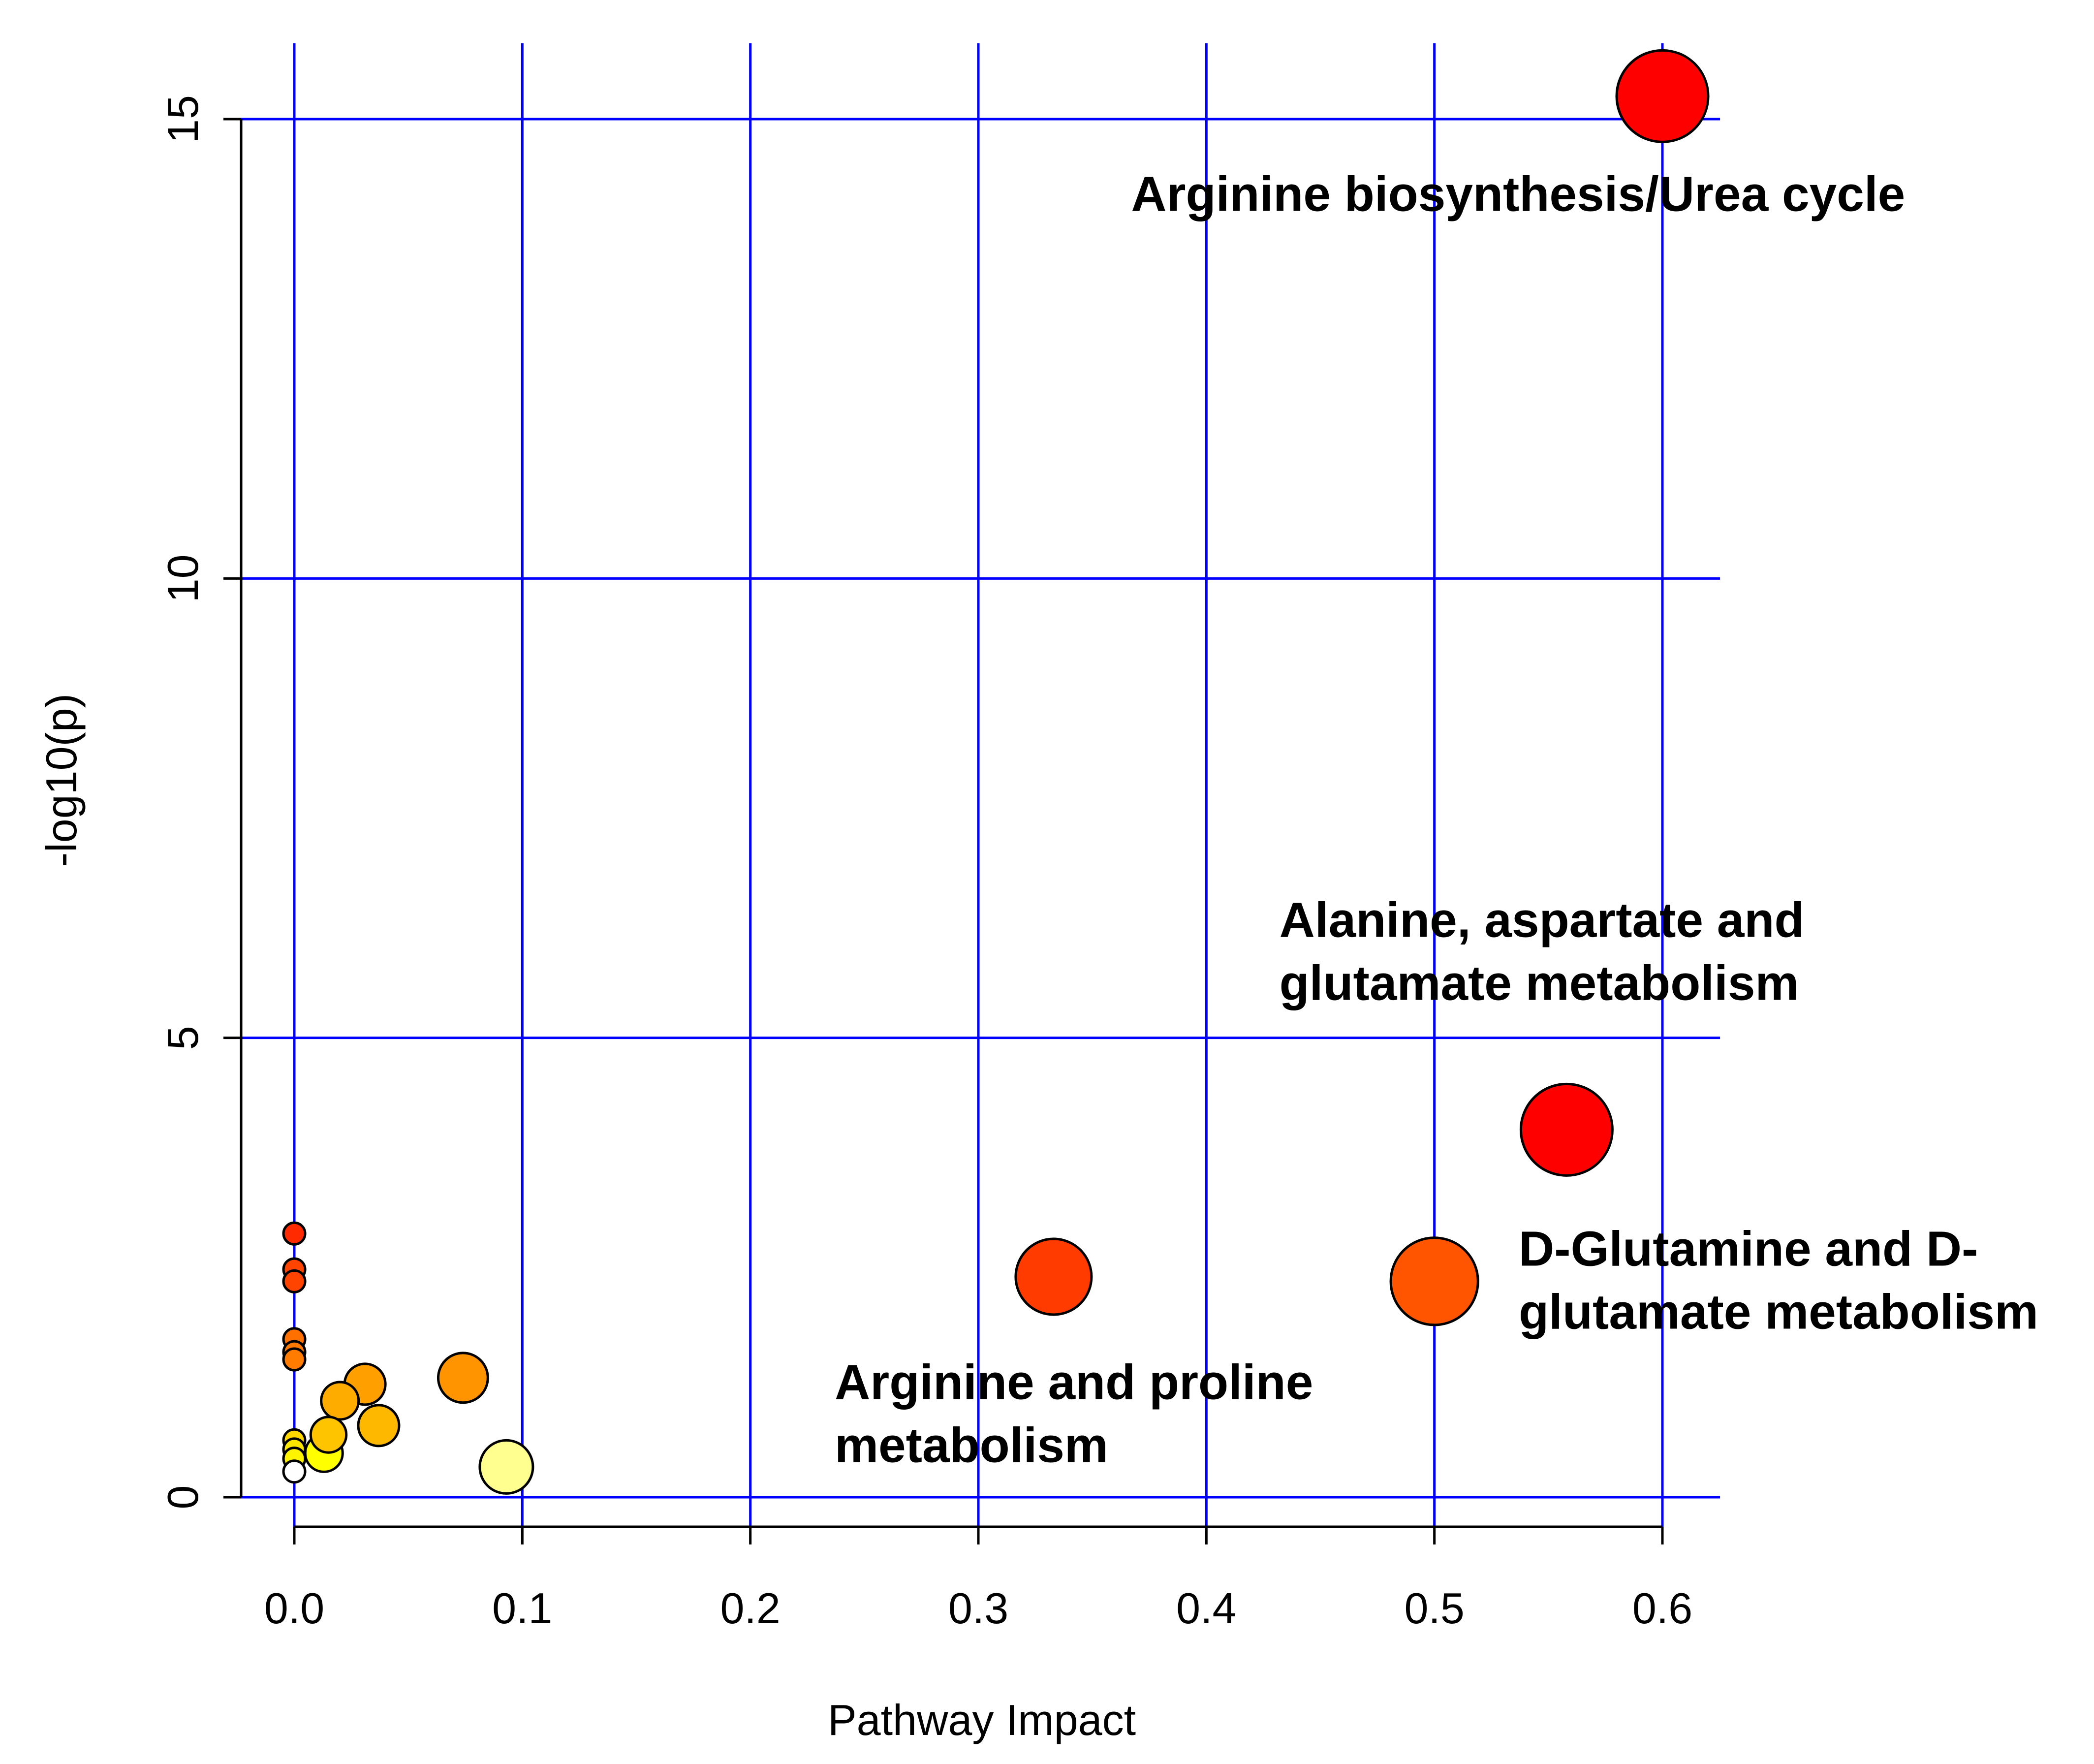  What do you see at coordinates (1074, 1382) in the screenshot?
I see `annotation-3-line-0: Arginine and proline` at bounding box center [1074, 1382].